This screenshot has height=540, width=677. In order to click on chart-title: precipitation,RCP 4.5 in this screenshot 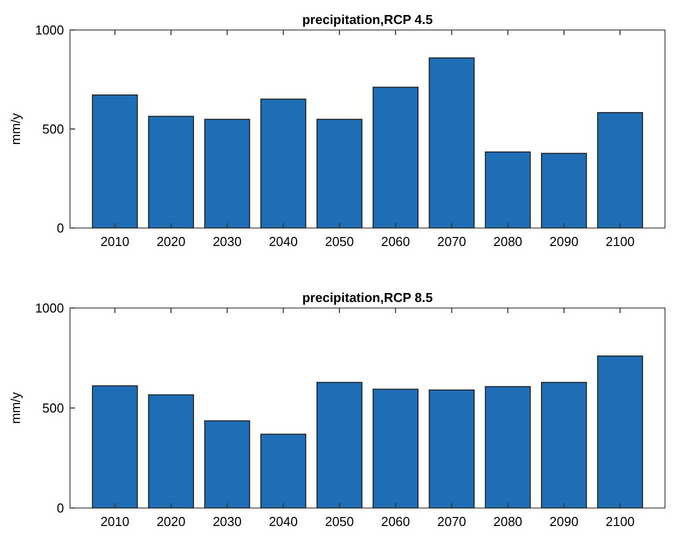, I will do `click(367, 19)`.